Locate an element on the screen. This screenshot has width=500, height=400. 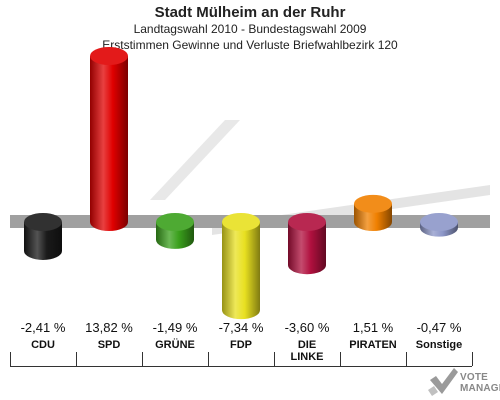
category-label: Sonstige is located at coordinates (439, 345).